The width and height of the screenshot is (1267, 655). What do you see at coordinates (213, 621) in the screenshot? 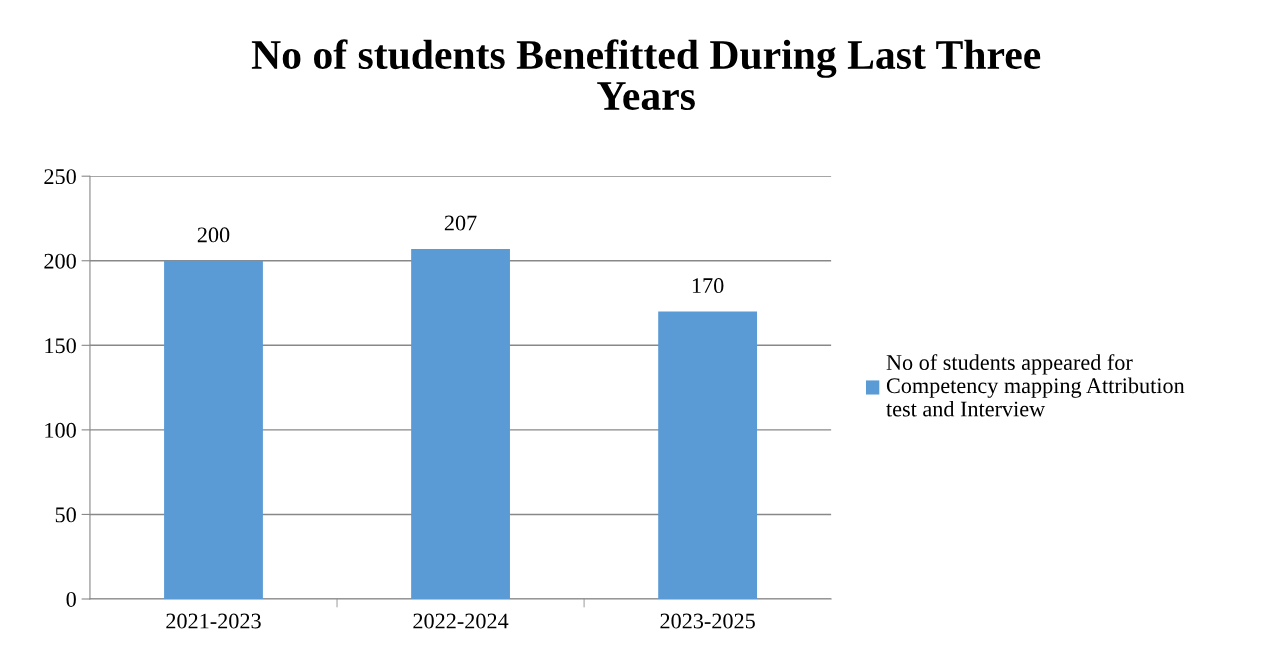
I see `x-tick-label: 2021-2023` at bounding box center [213, 621].